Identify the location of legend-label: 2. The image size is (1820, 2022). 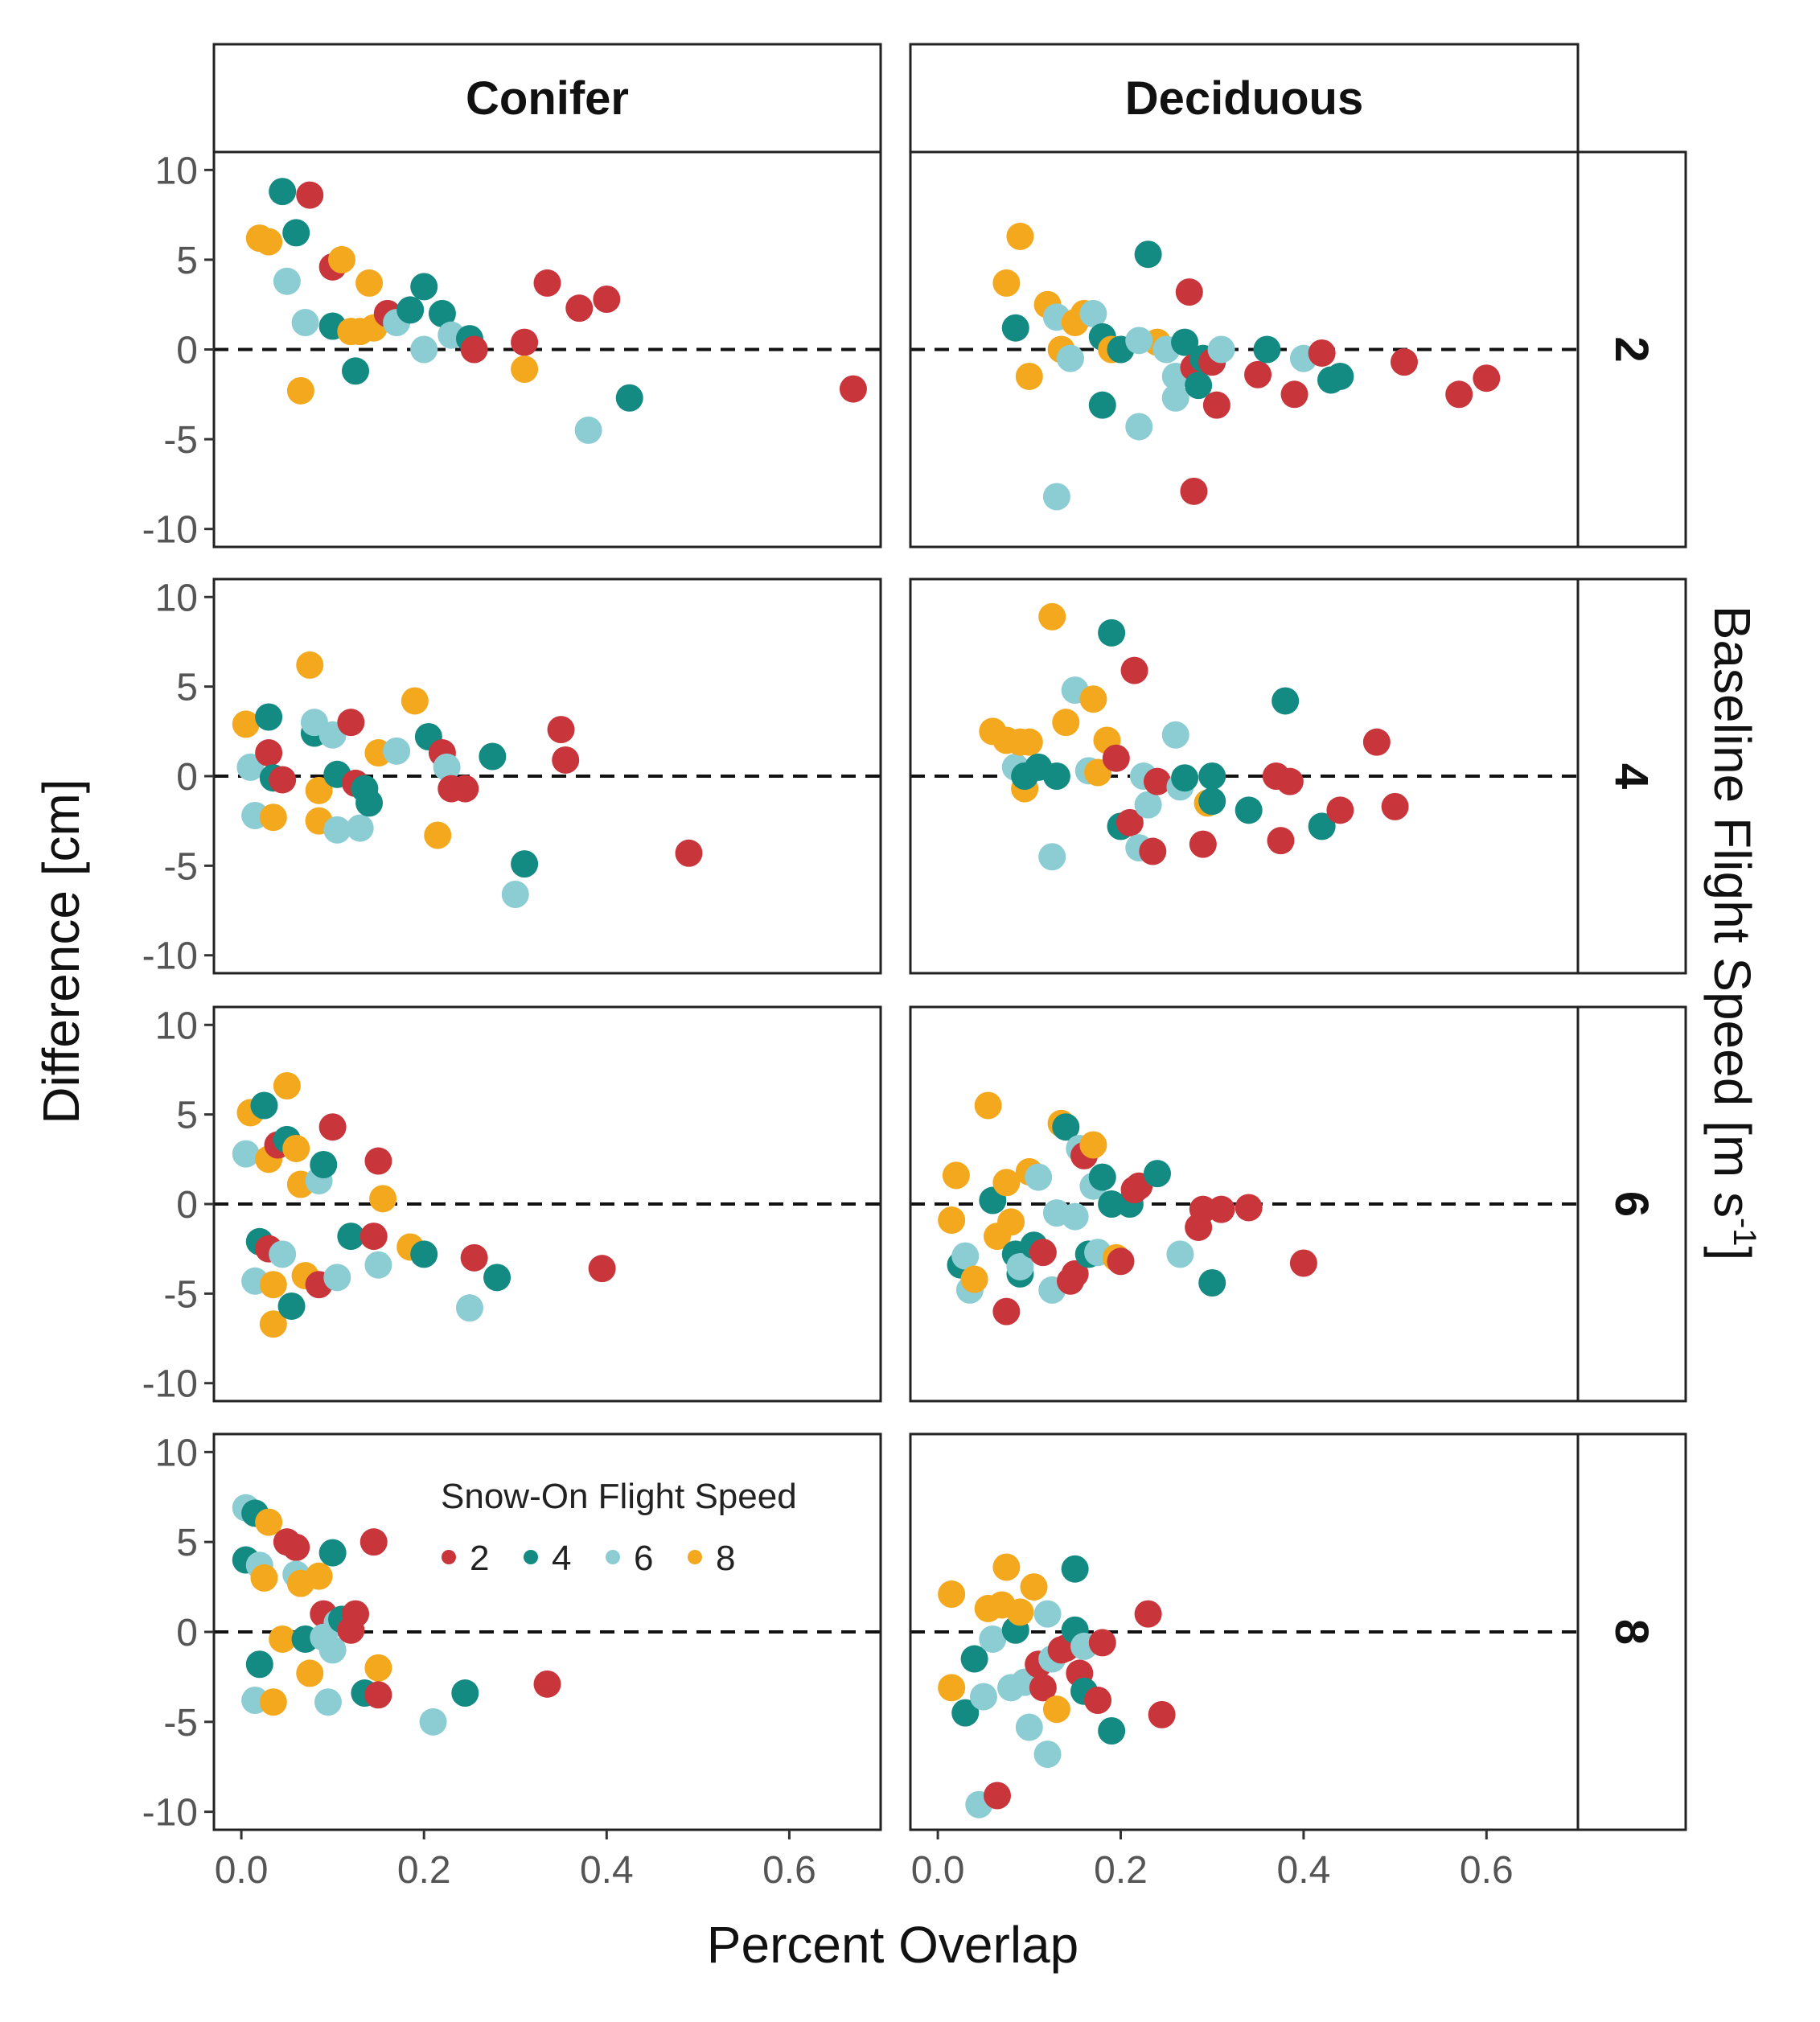
(479, 1558).